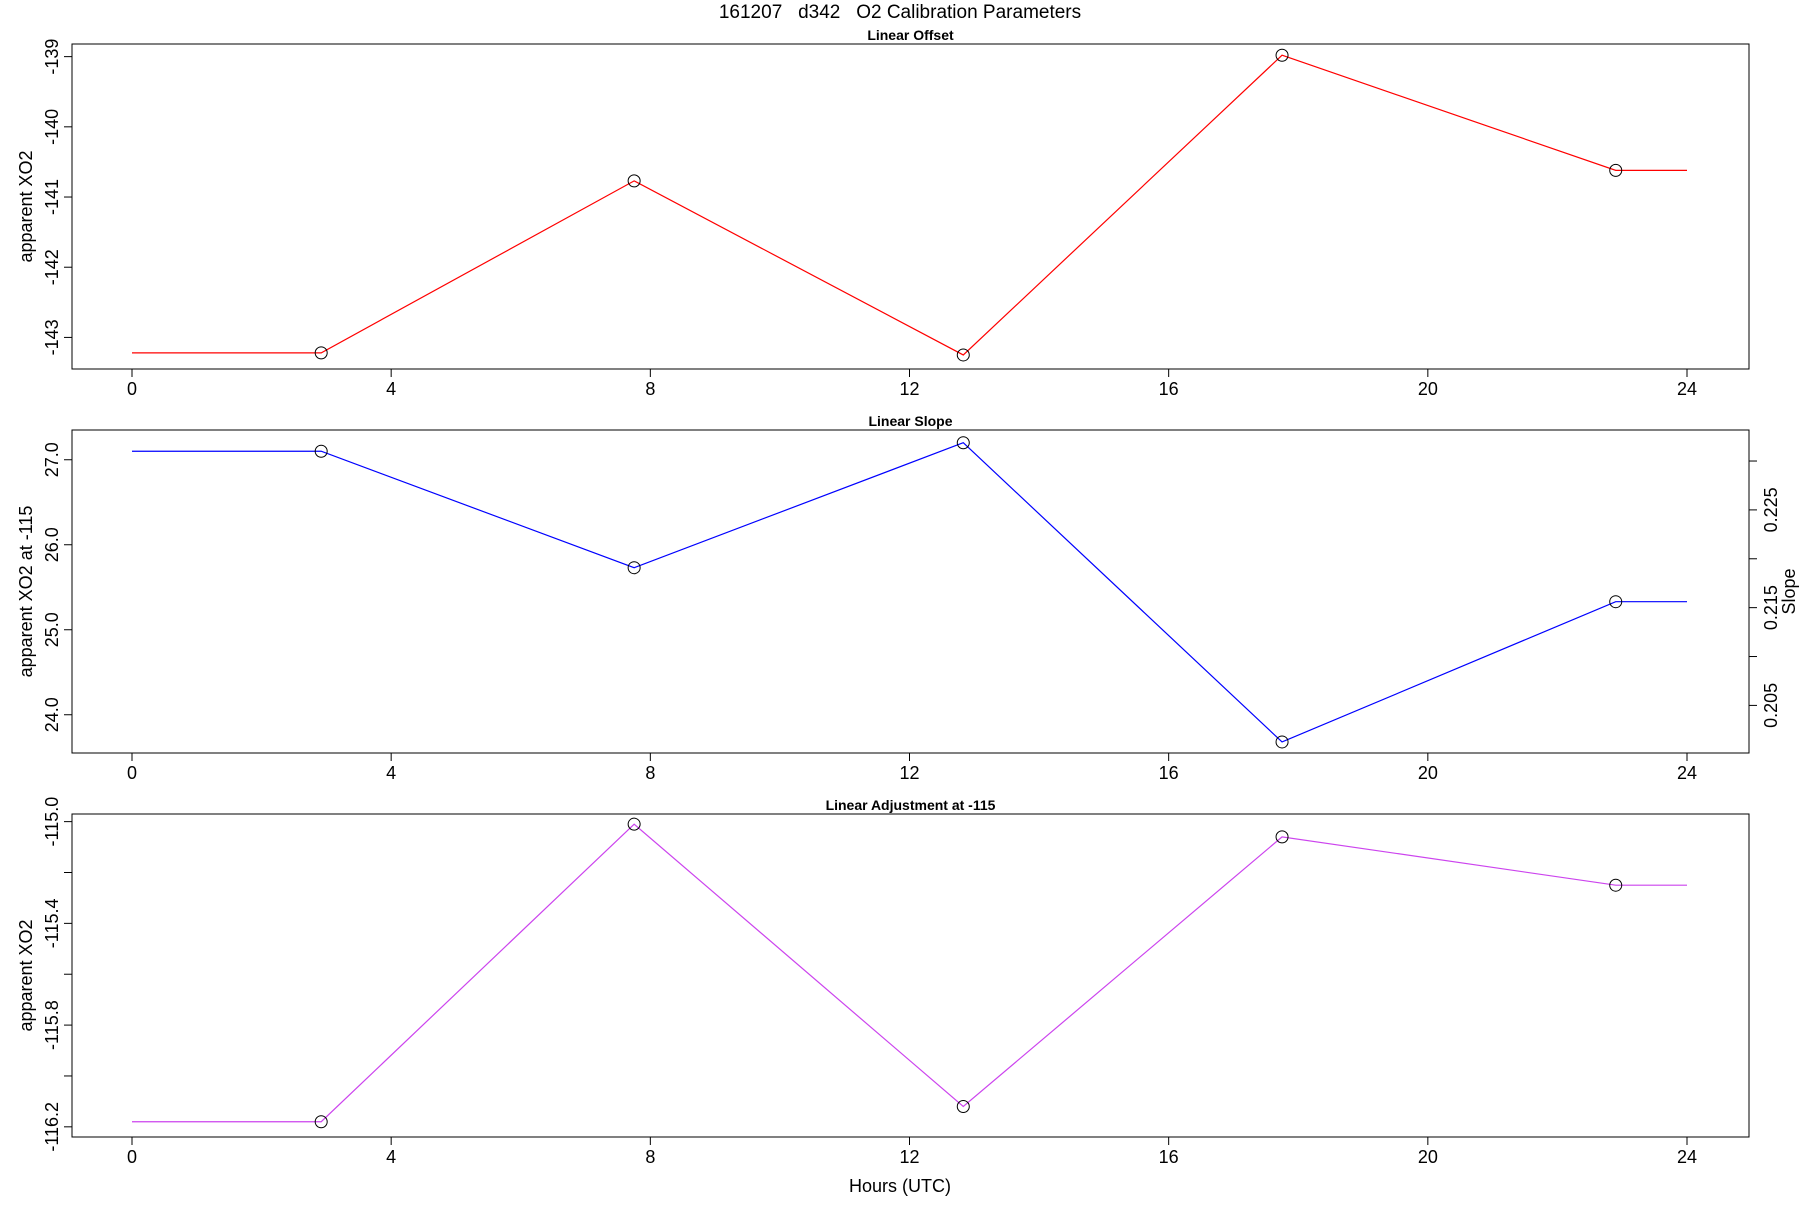 The image size is (1800, 1205). What do you see at coordinates (52, 629) in the screenshot?
I see `y-tick-label: 25.0` at bounding box center [52, 629].